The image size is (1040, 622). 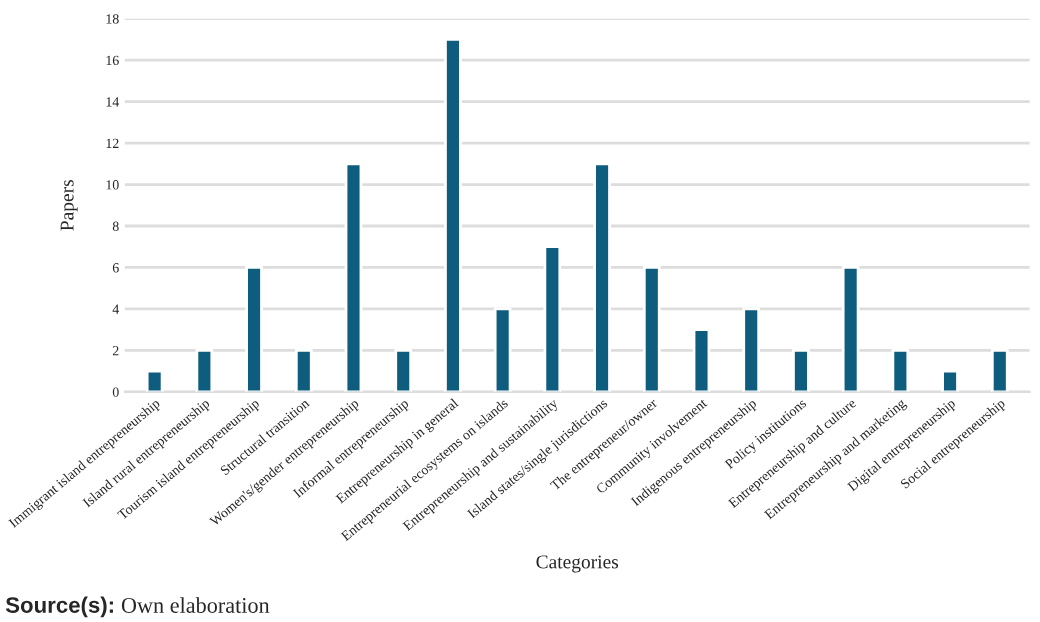 What do you see at coordinates (69, 205) in the screenshot?
I see `y-axis-title: Papers` at bounding box center [69, 205].